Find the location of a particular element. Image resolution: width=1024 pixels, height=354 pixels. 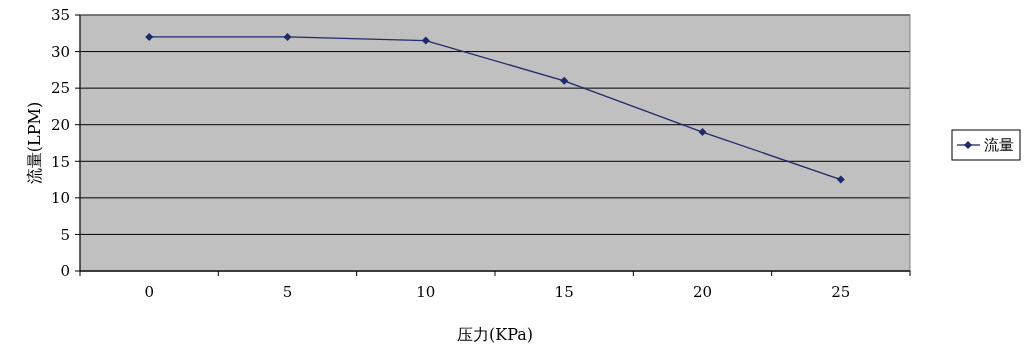

y-tick-label: 0 is located at coordinates (65, 271).